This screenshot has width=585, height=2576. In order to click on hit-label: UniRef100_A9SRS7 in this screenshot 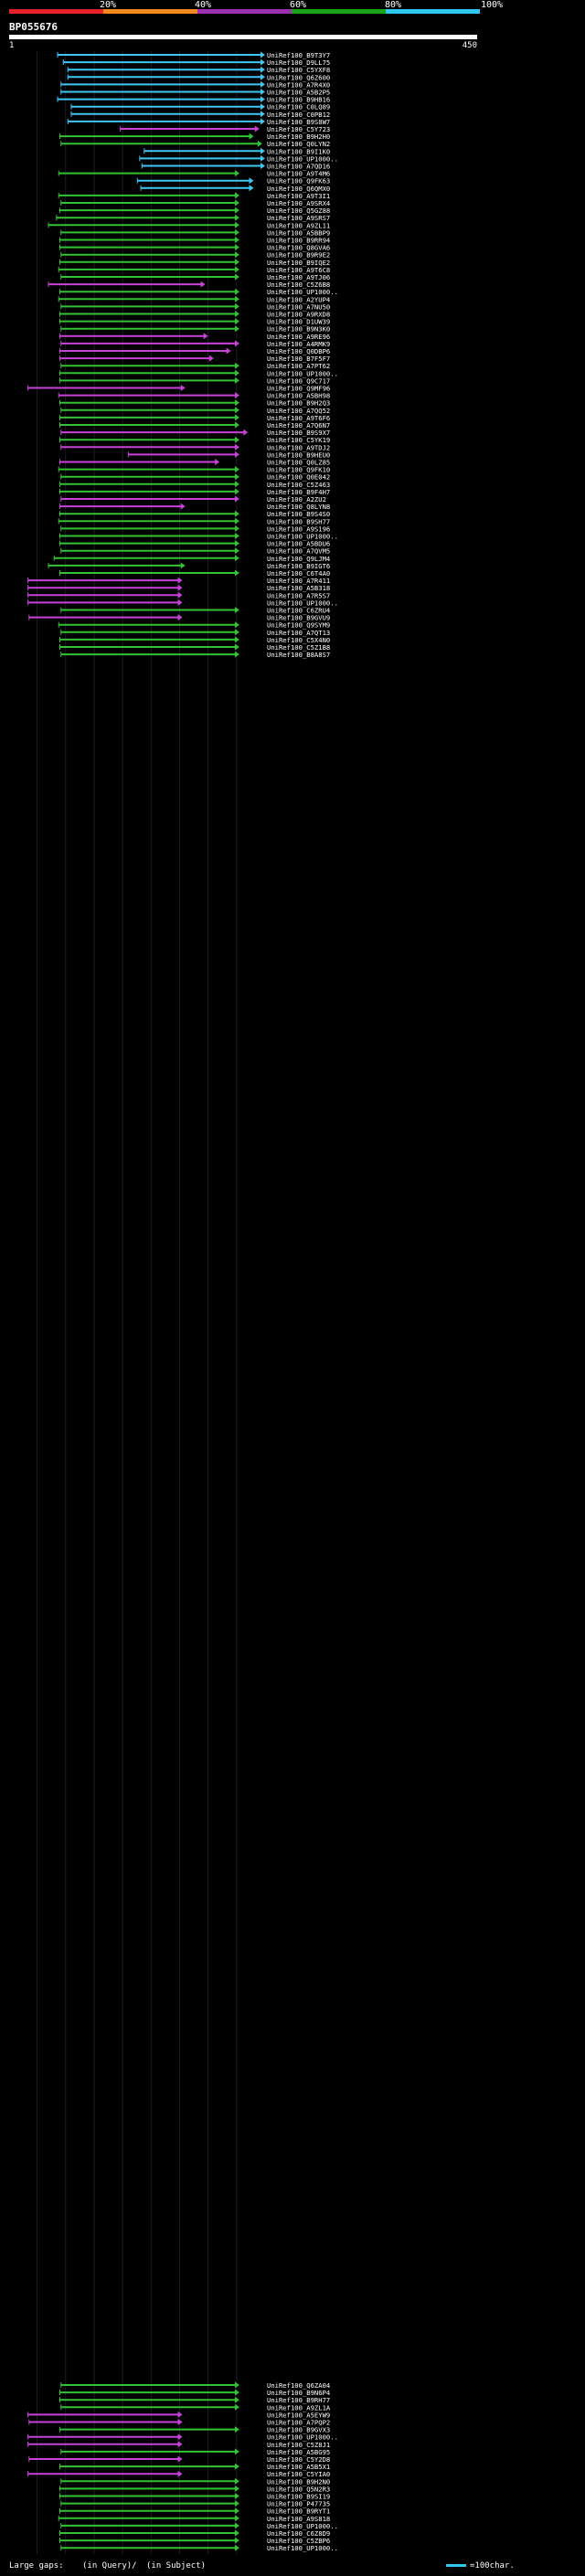, I will do `click(299, 218)`.